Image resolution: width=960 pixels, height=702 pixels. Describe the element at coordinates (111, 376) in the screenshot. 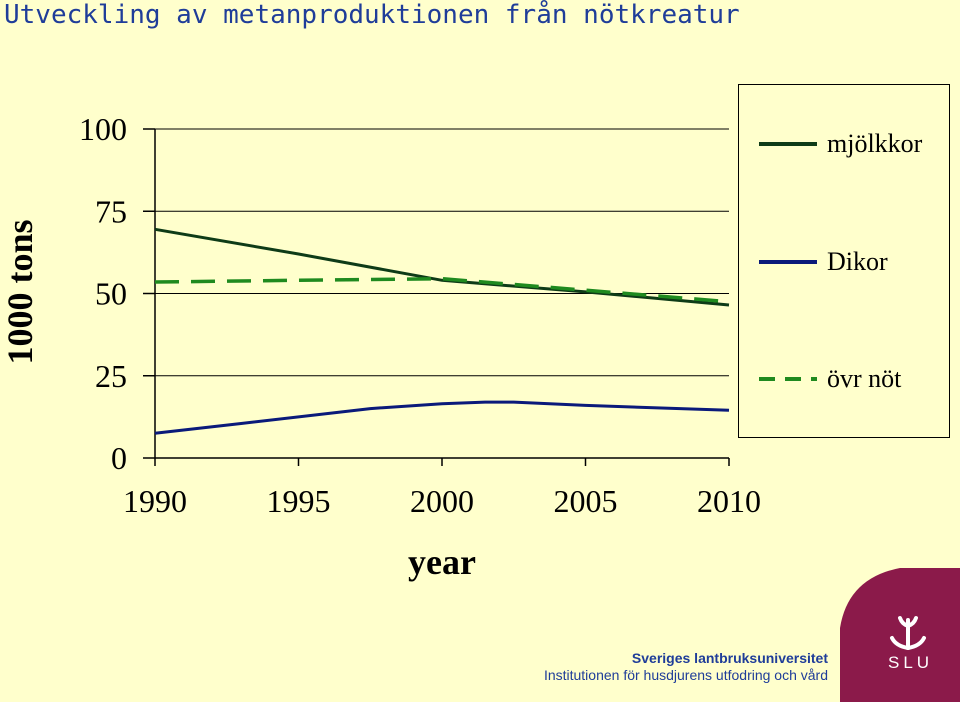

I see `y-tick-label: 25` at that location.